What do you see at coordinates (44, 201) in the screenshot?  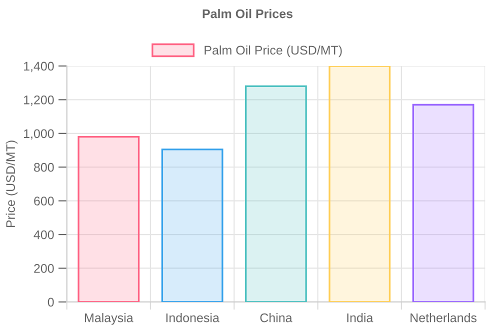 I see `y-tick-label: 600` at bounding box center [44, 201].